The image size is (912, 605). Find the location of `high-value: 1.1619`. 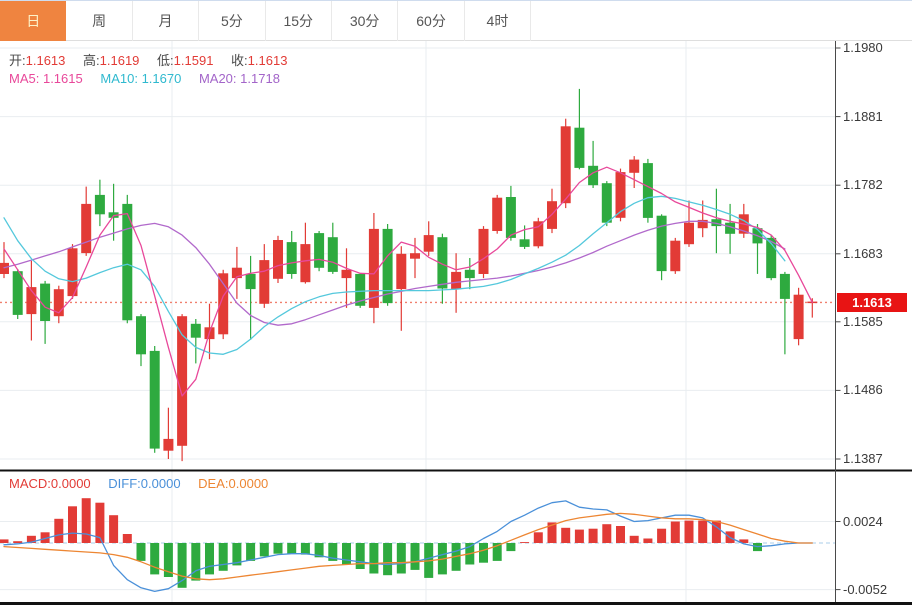

high-value: 1.1619 is located at coordinates (119, 60).